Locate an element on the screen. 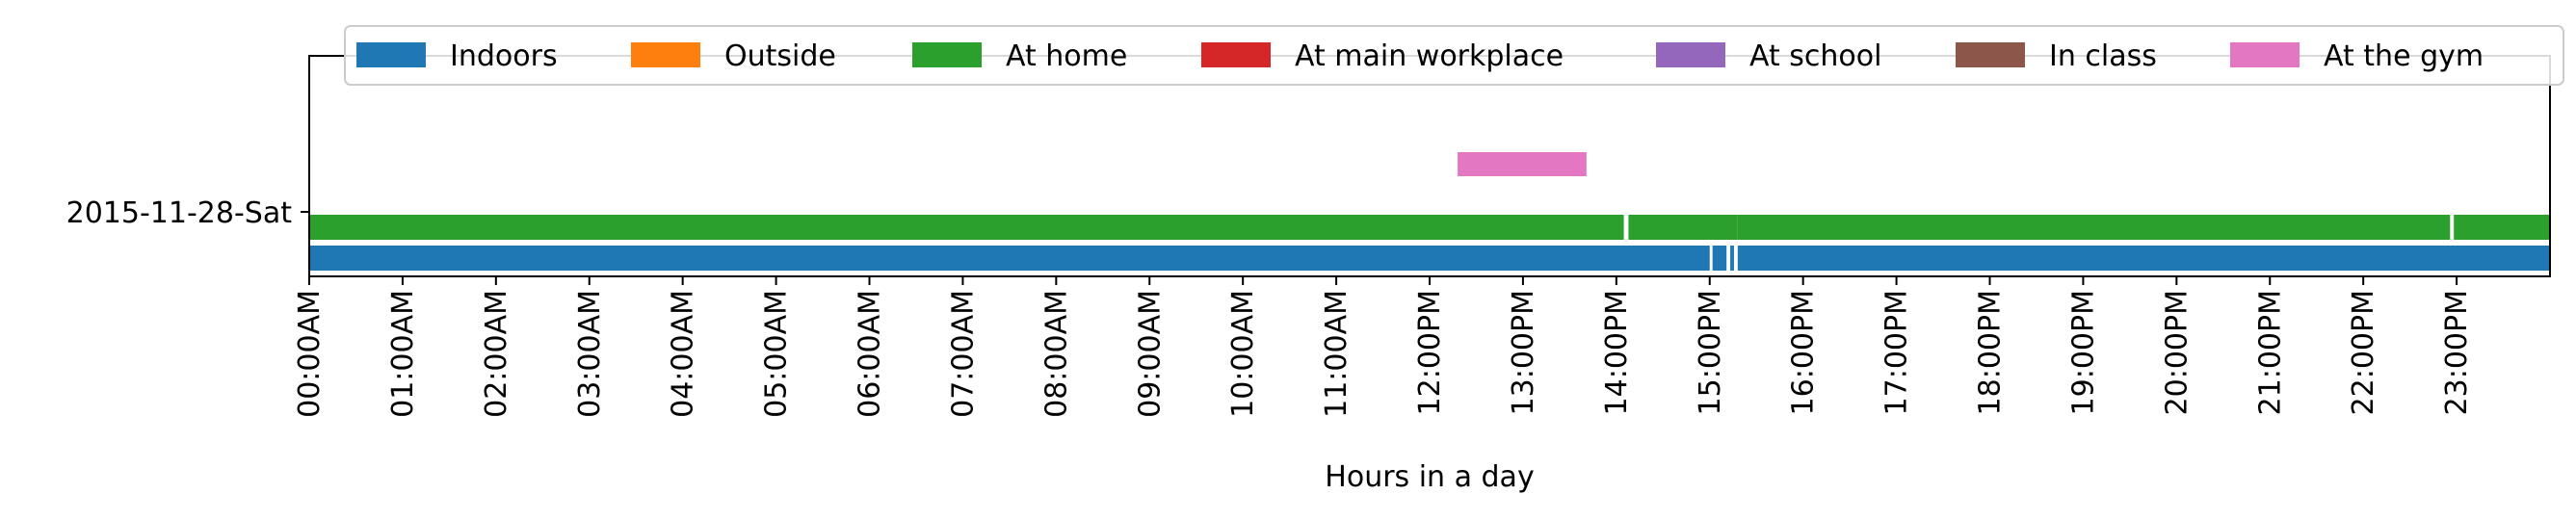 The image size is (2576, 520). x-tick-label-14: 14:00PM is located at coordinates (1617, 352).